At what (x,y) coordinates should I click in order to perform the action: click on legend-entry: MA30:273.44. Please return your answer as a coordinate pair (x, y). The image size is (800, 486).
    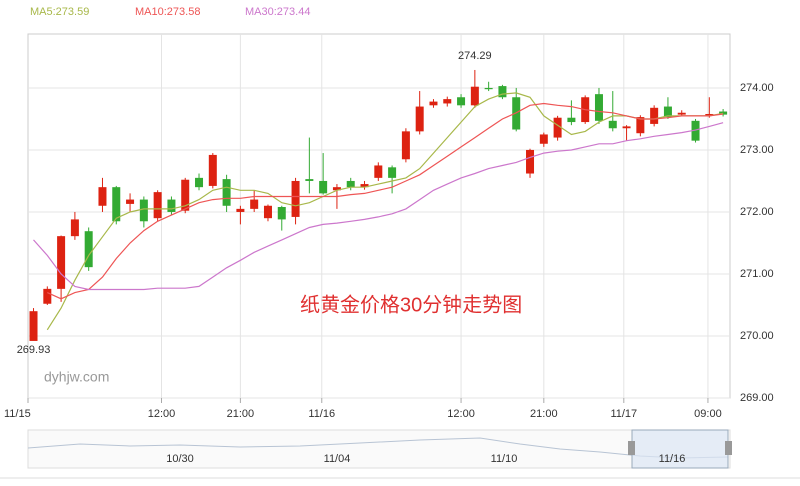
    Looking at the image, I should click on (277, 12).